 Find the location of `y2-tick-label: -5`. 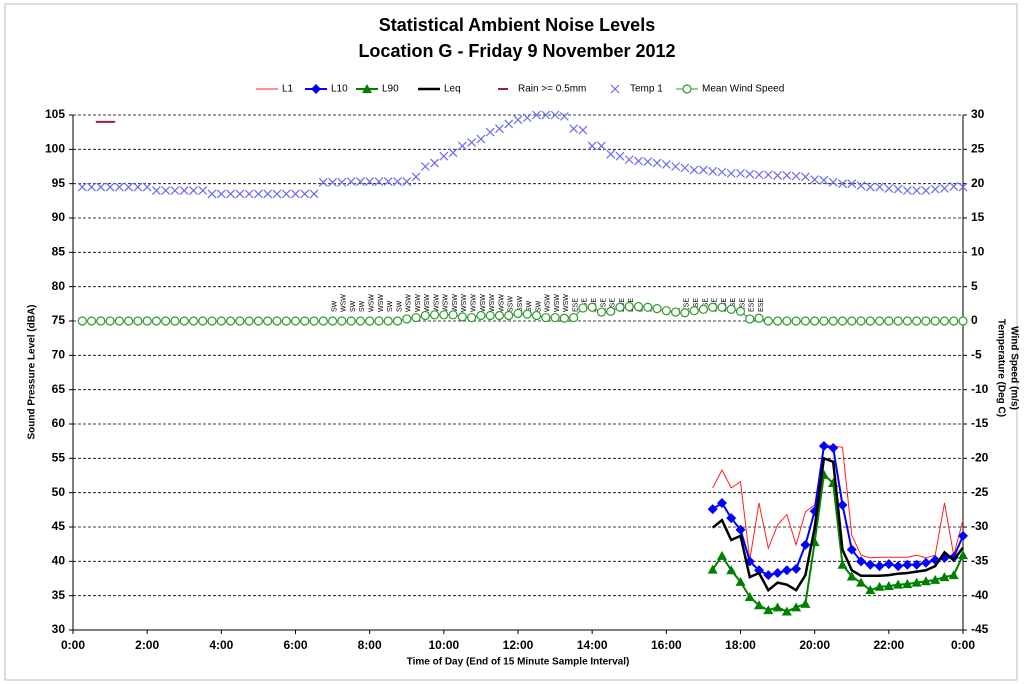

y2-tick-label: -5 is located at coordinates (976, 355).